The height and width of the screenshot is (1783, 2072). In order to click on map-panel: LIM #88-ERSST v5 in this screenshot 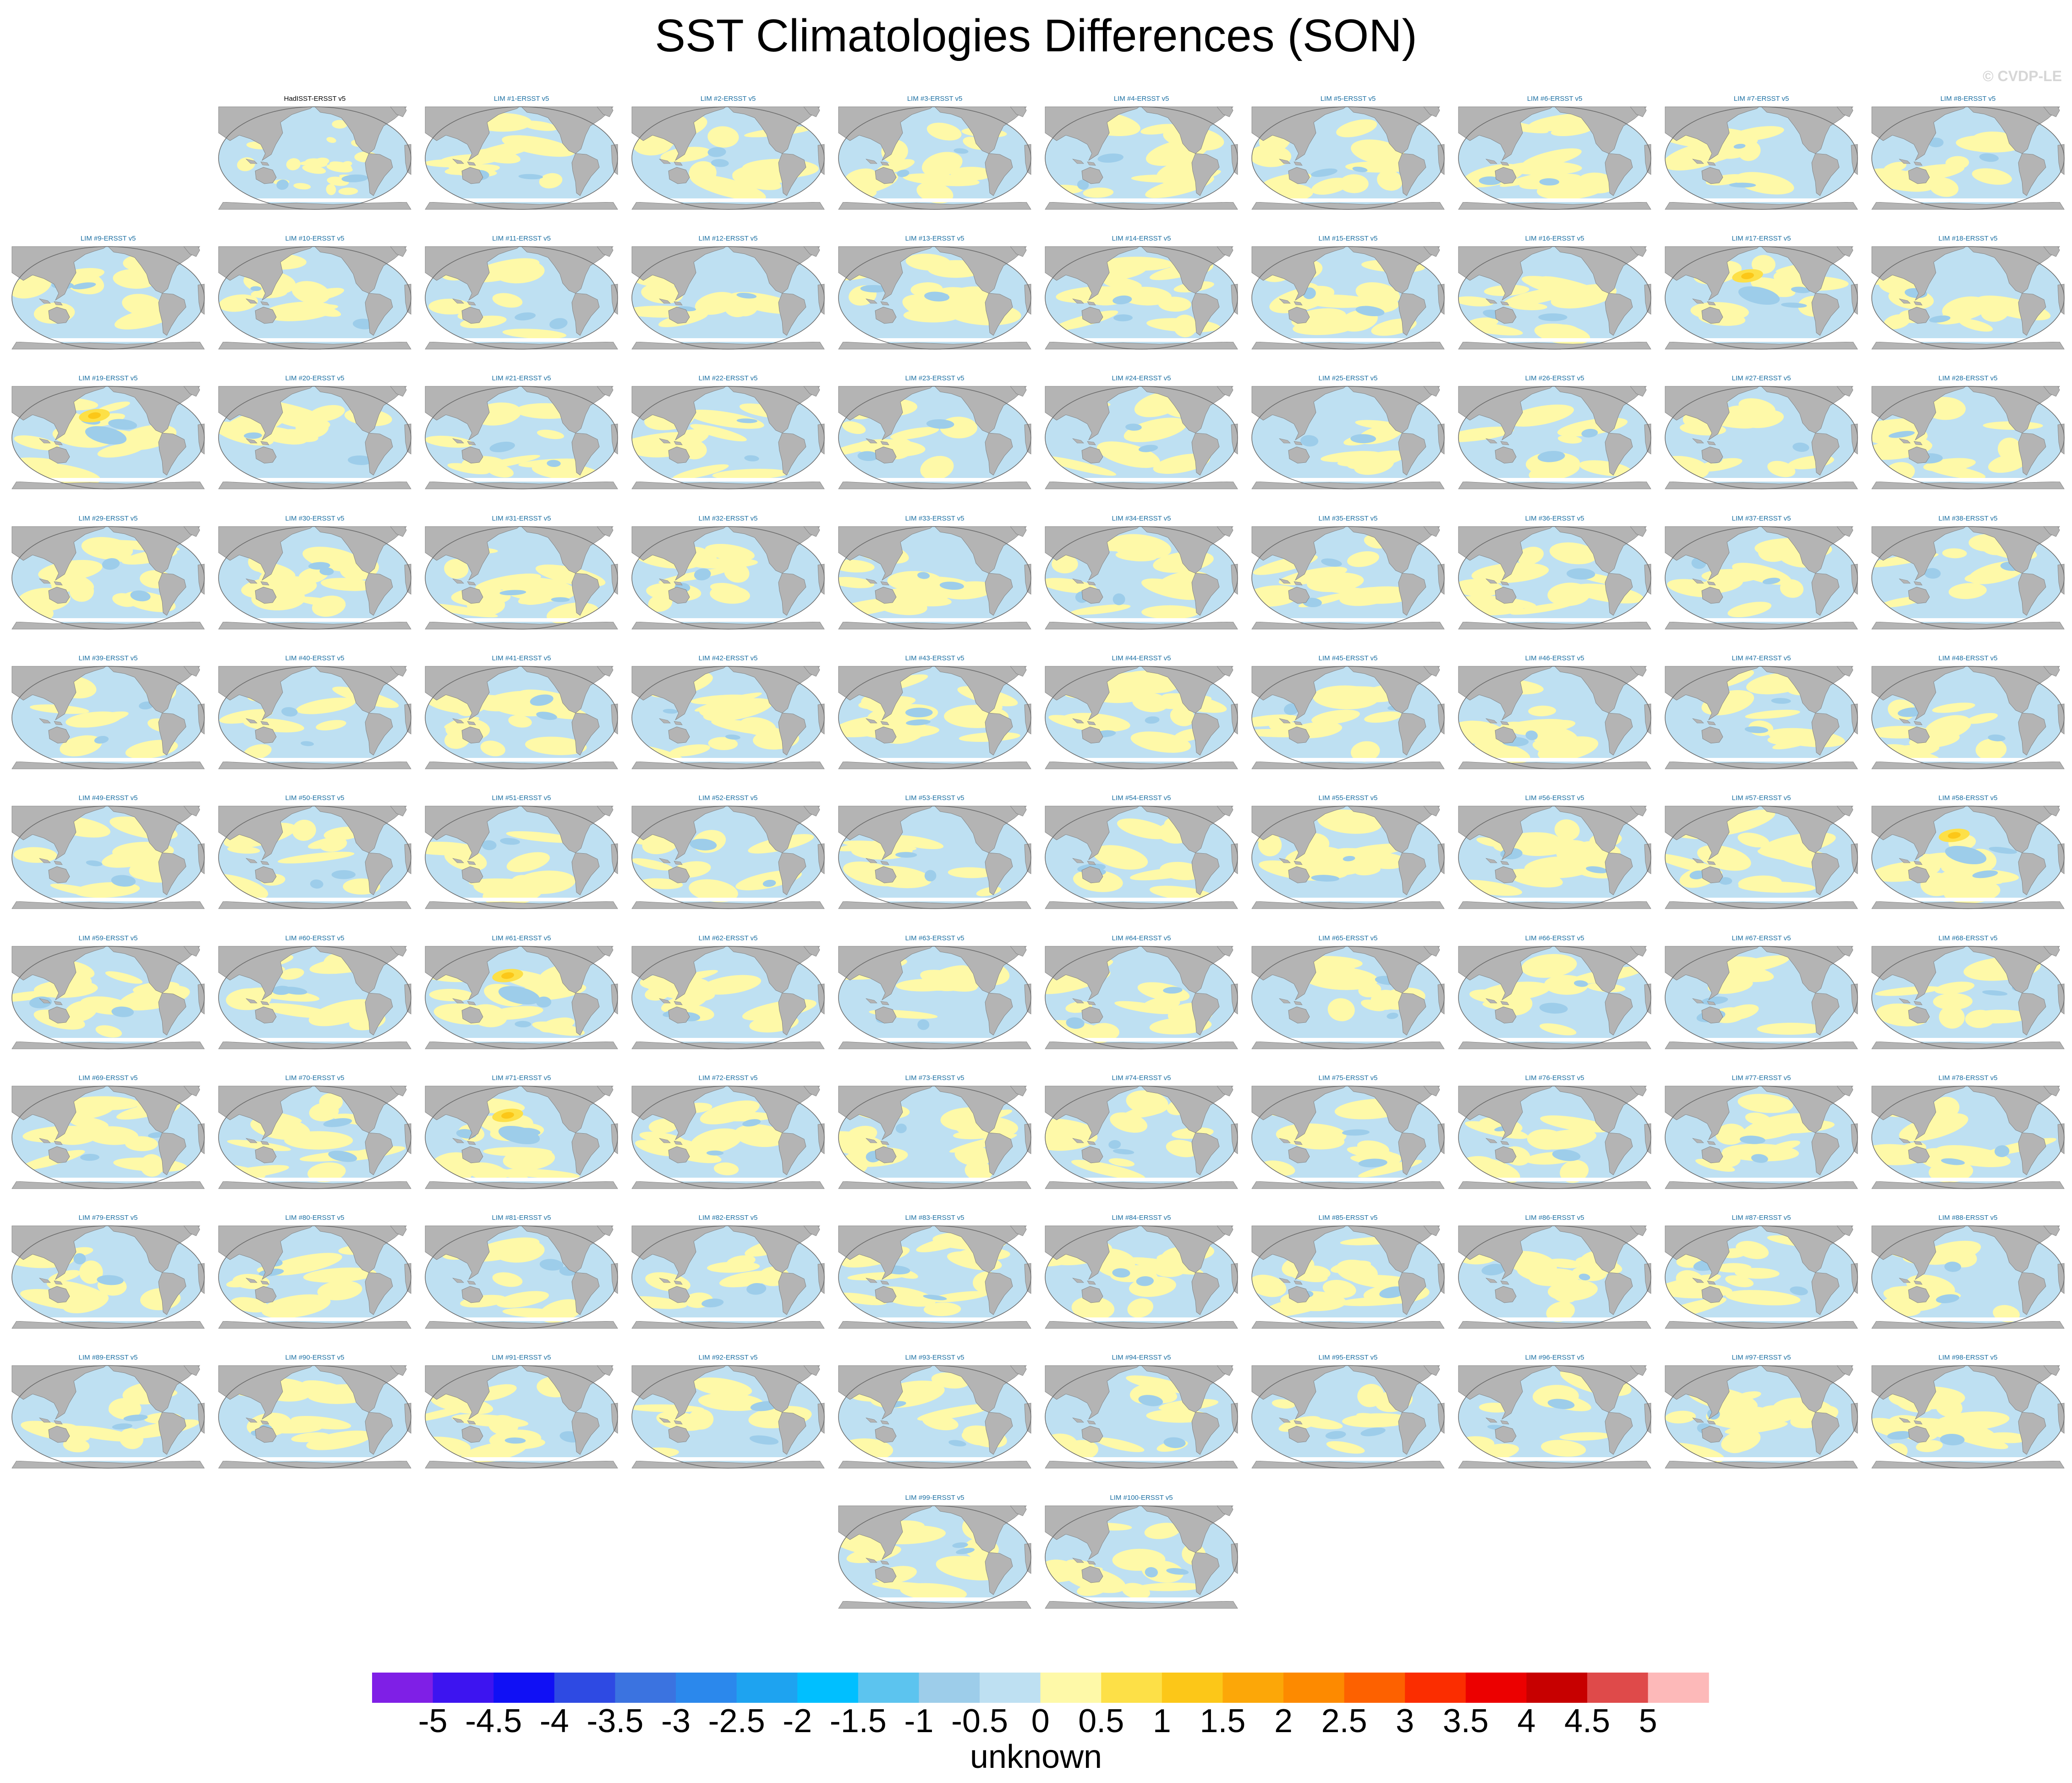, I will do `click(1968, 1271)`.